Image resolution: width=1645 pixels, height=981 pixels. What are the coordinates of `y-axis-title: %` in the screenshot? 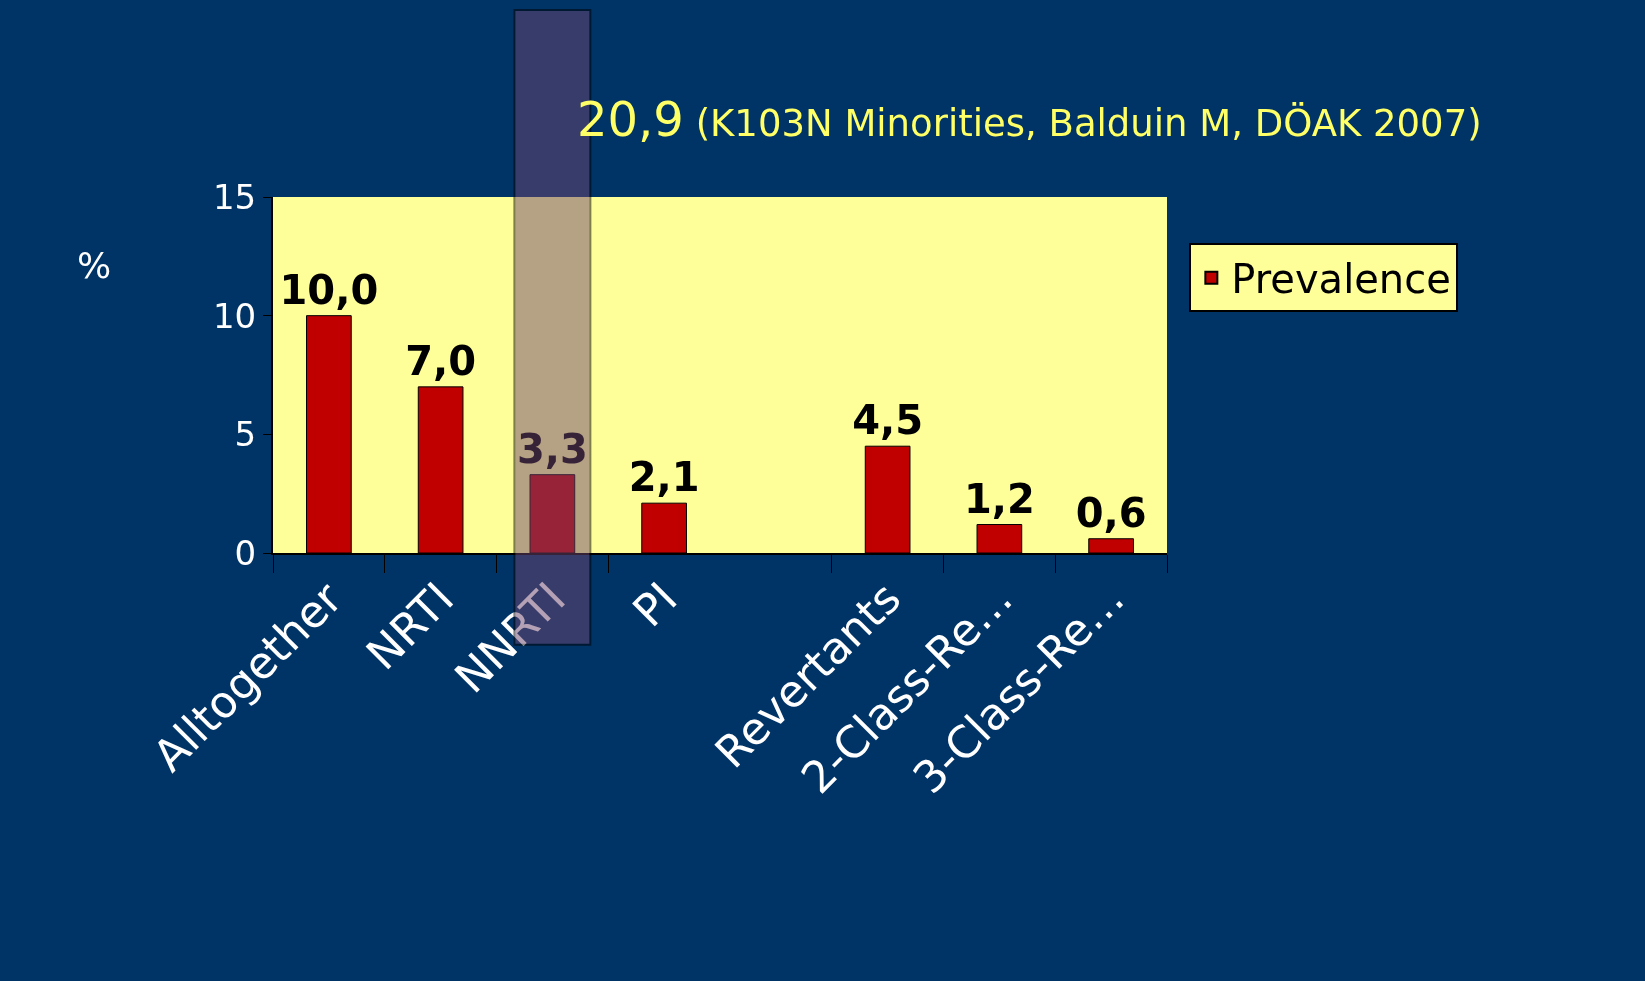 It's located at (94, 265).